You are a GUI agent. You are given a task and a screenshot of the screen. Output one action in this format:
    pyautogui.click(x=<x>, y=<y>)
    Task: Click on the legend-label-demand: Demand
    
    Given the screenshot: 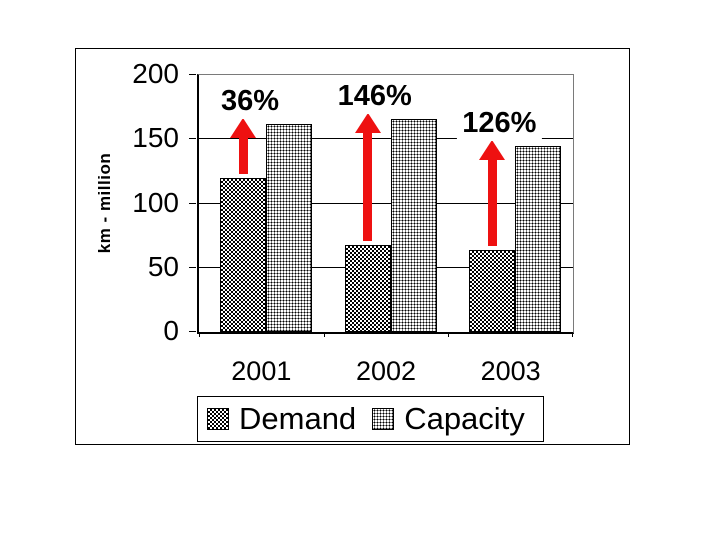 What is the action you would take?
    pyautogui.click(x=298, y=418)
    